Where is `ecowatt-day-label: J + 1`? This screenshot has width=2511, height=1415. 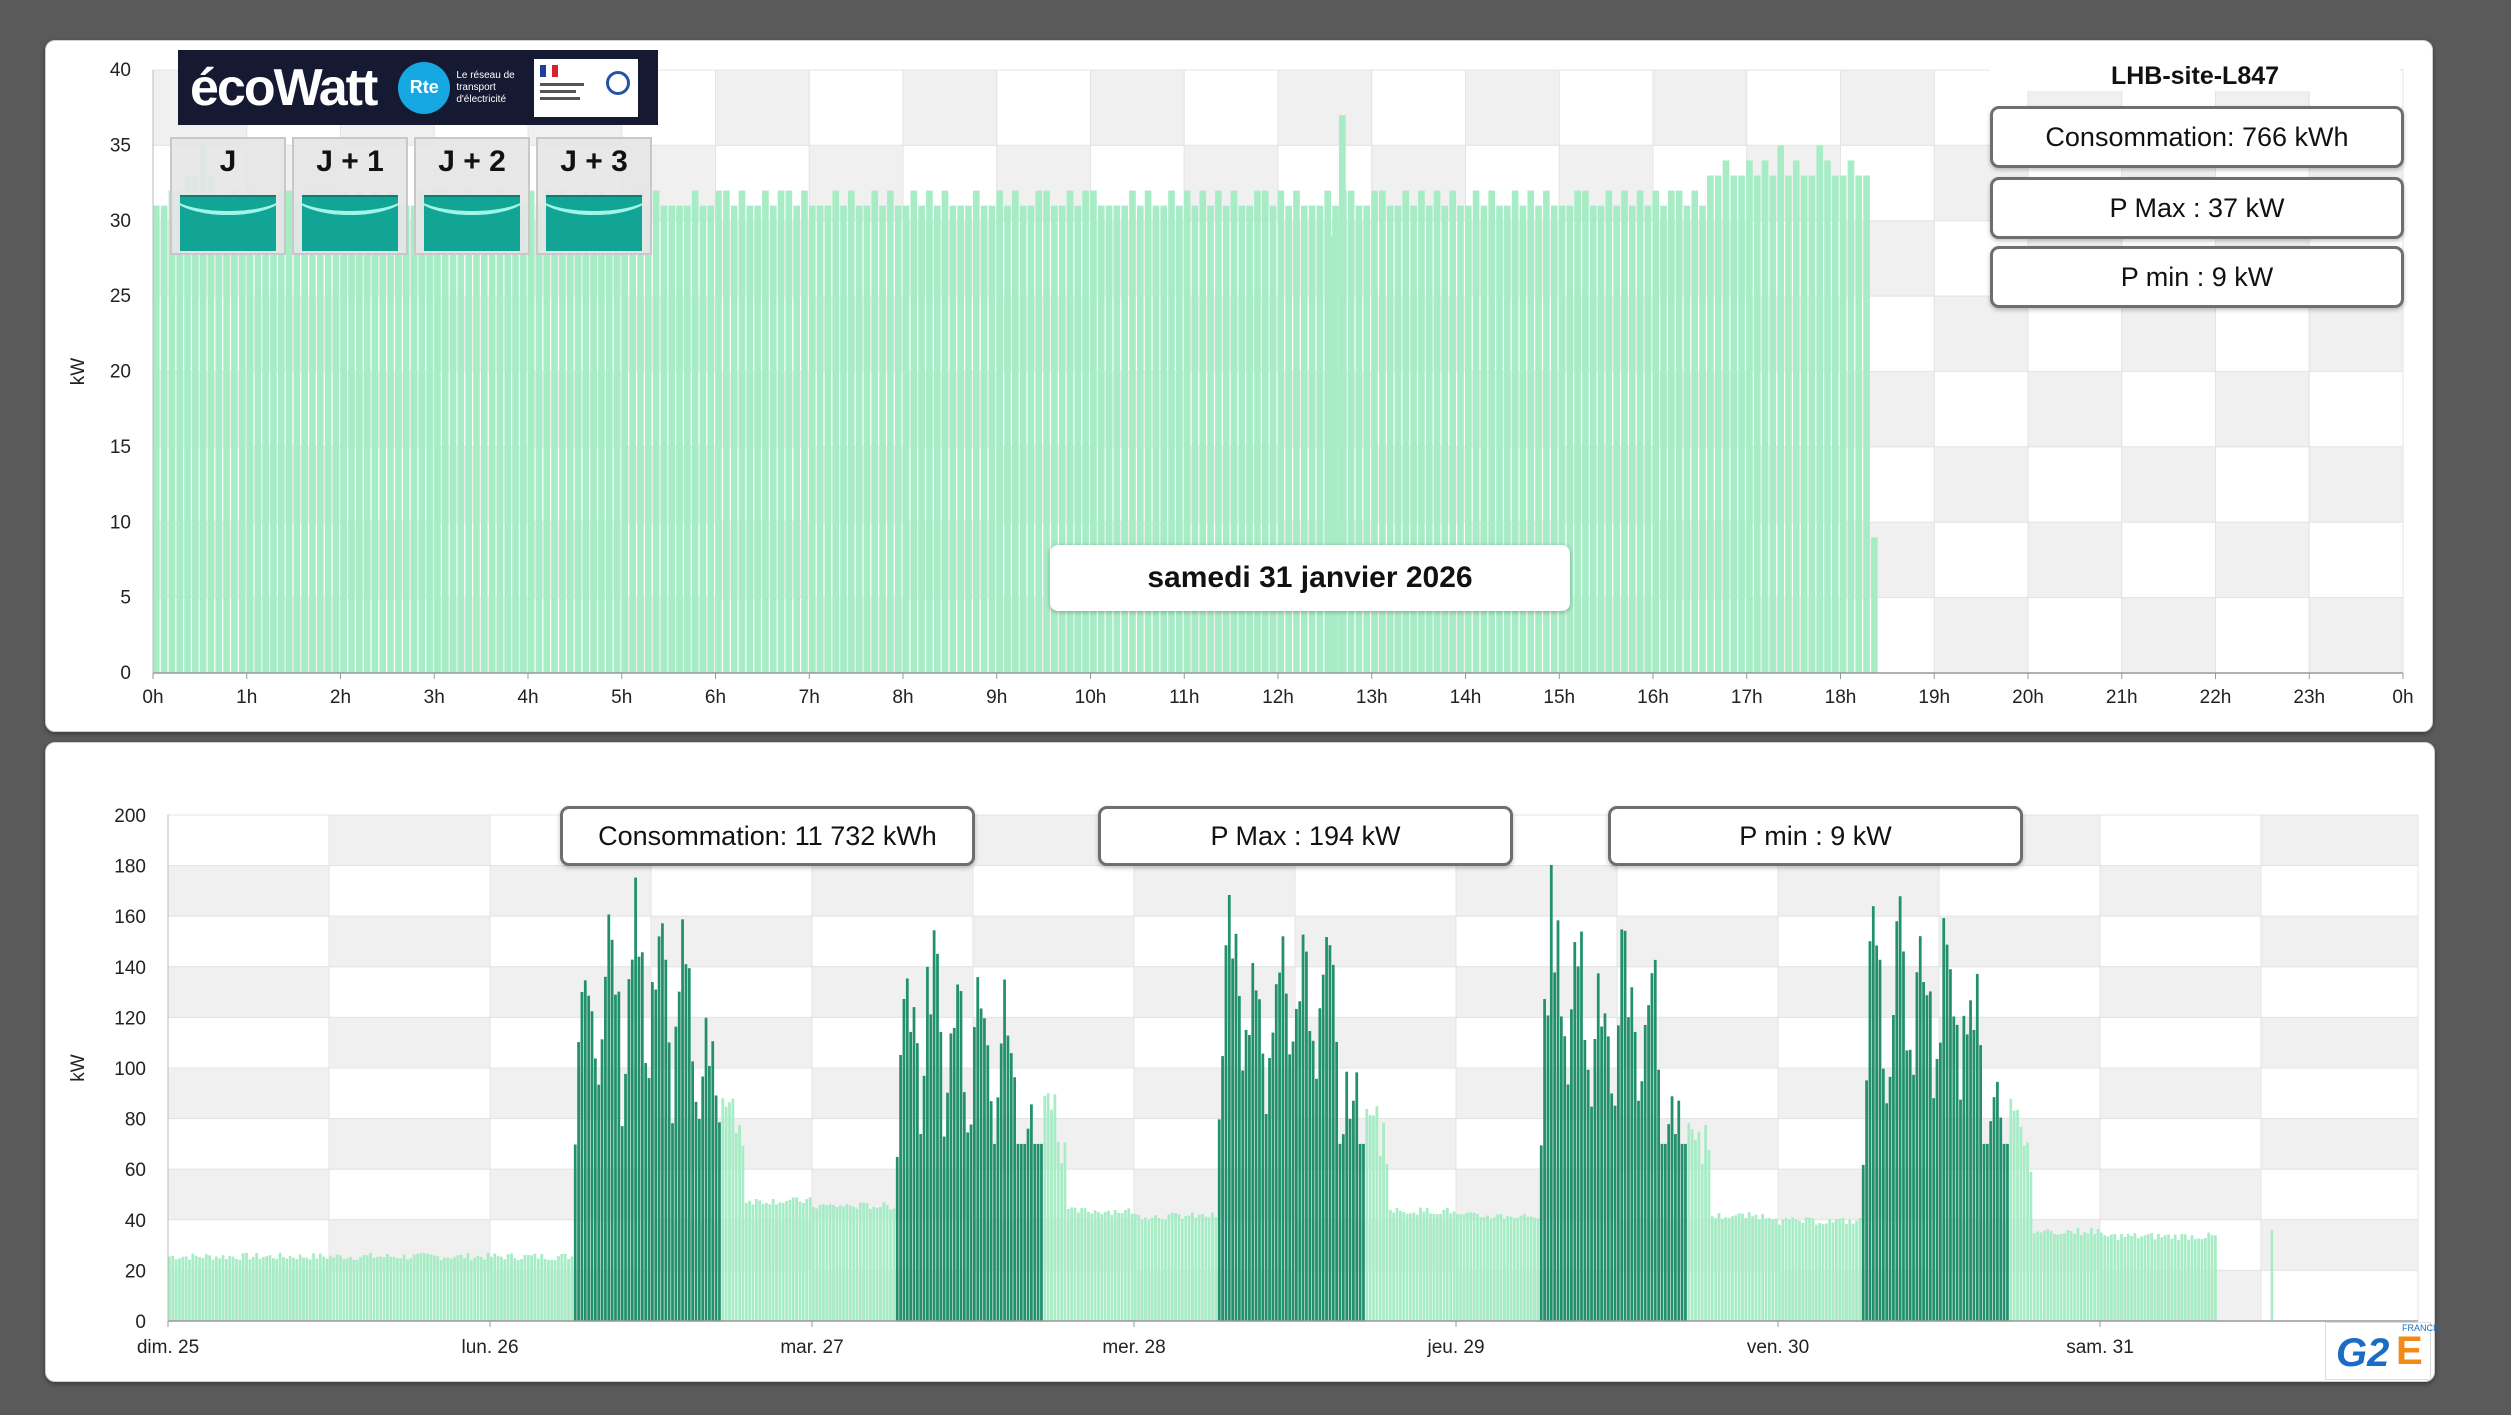
ecowatt-day-label: J + 1 is located at coordinates (350, 161).